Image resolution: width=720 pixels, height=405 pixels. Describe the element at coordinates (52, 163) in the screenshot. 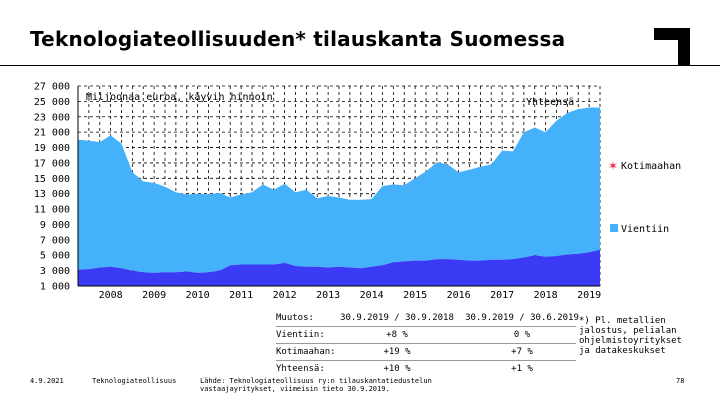

I see `y-tick-label: 17 000` at that location.